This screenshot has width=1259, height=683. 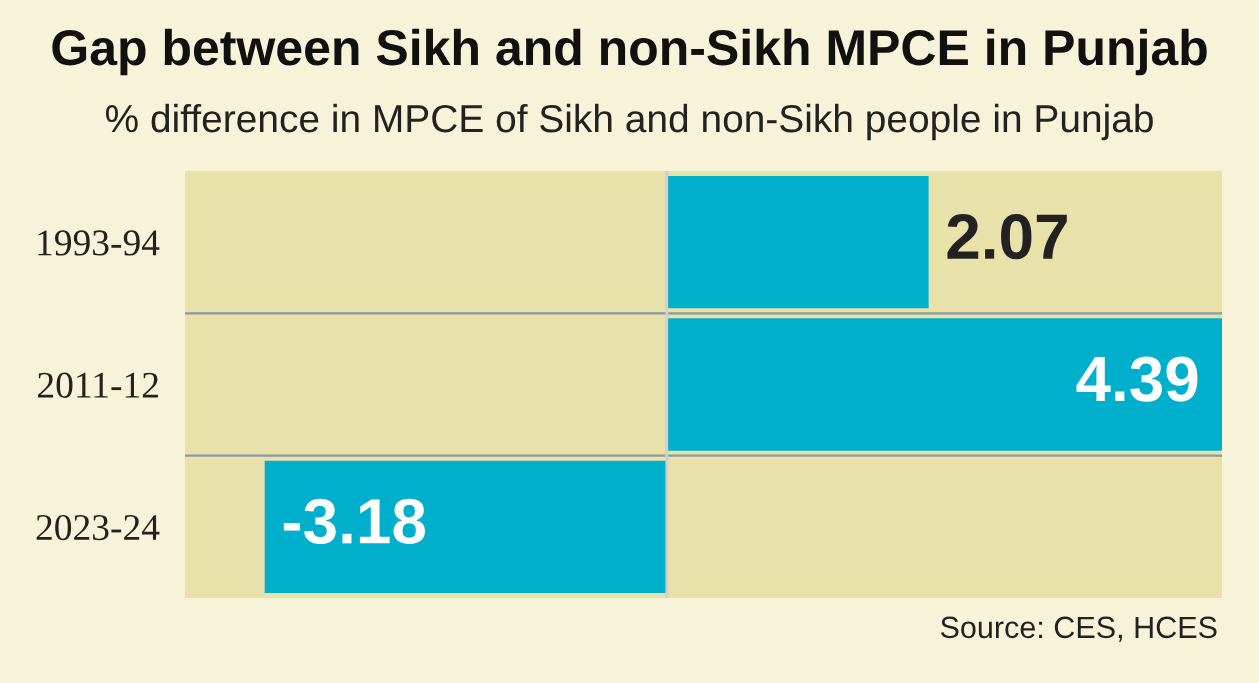 What do you see at coordinates (629, 122) in the screenshot?
I see `chart-subtitle: % difference in MPCE of Sikh and non-Sikh people in Punjab` at bounding box center [629, 122].